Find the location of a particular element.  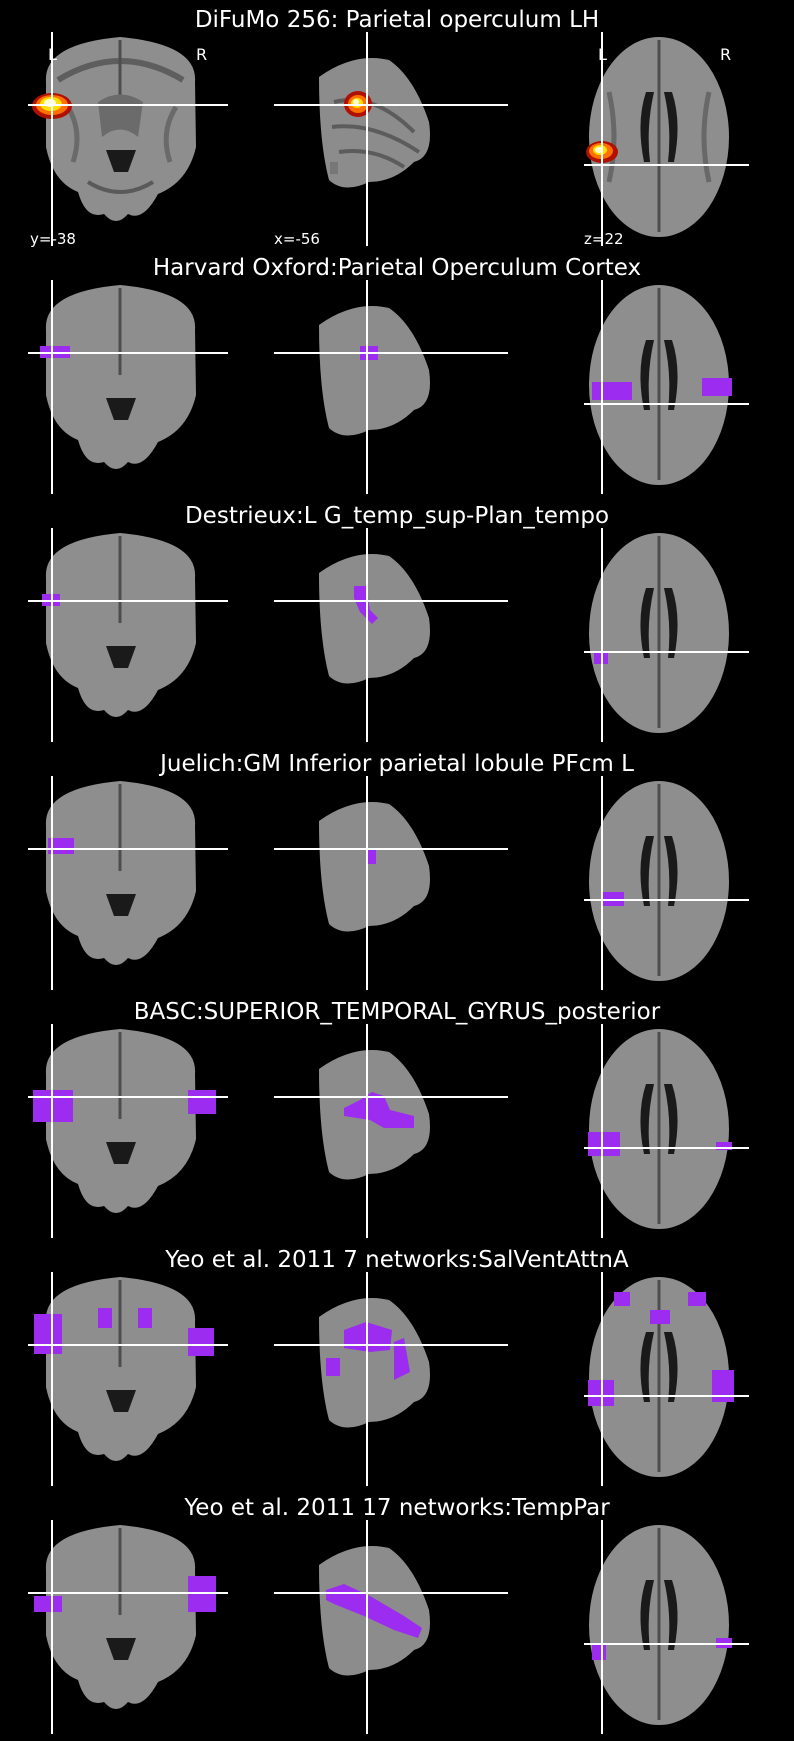

right-label-axial: R is located at coordinates (726, 54).